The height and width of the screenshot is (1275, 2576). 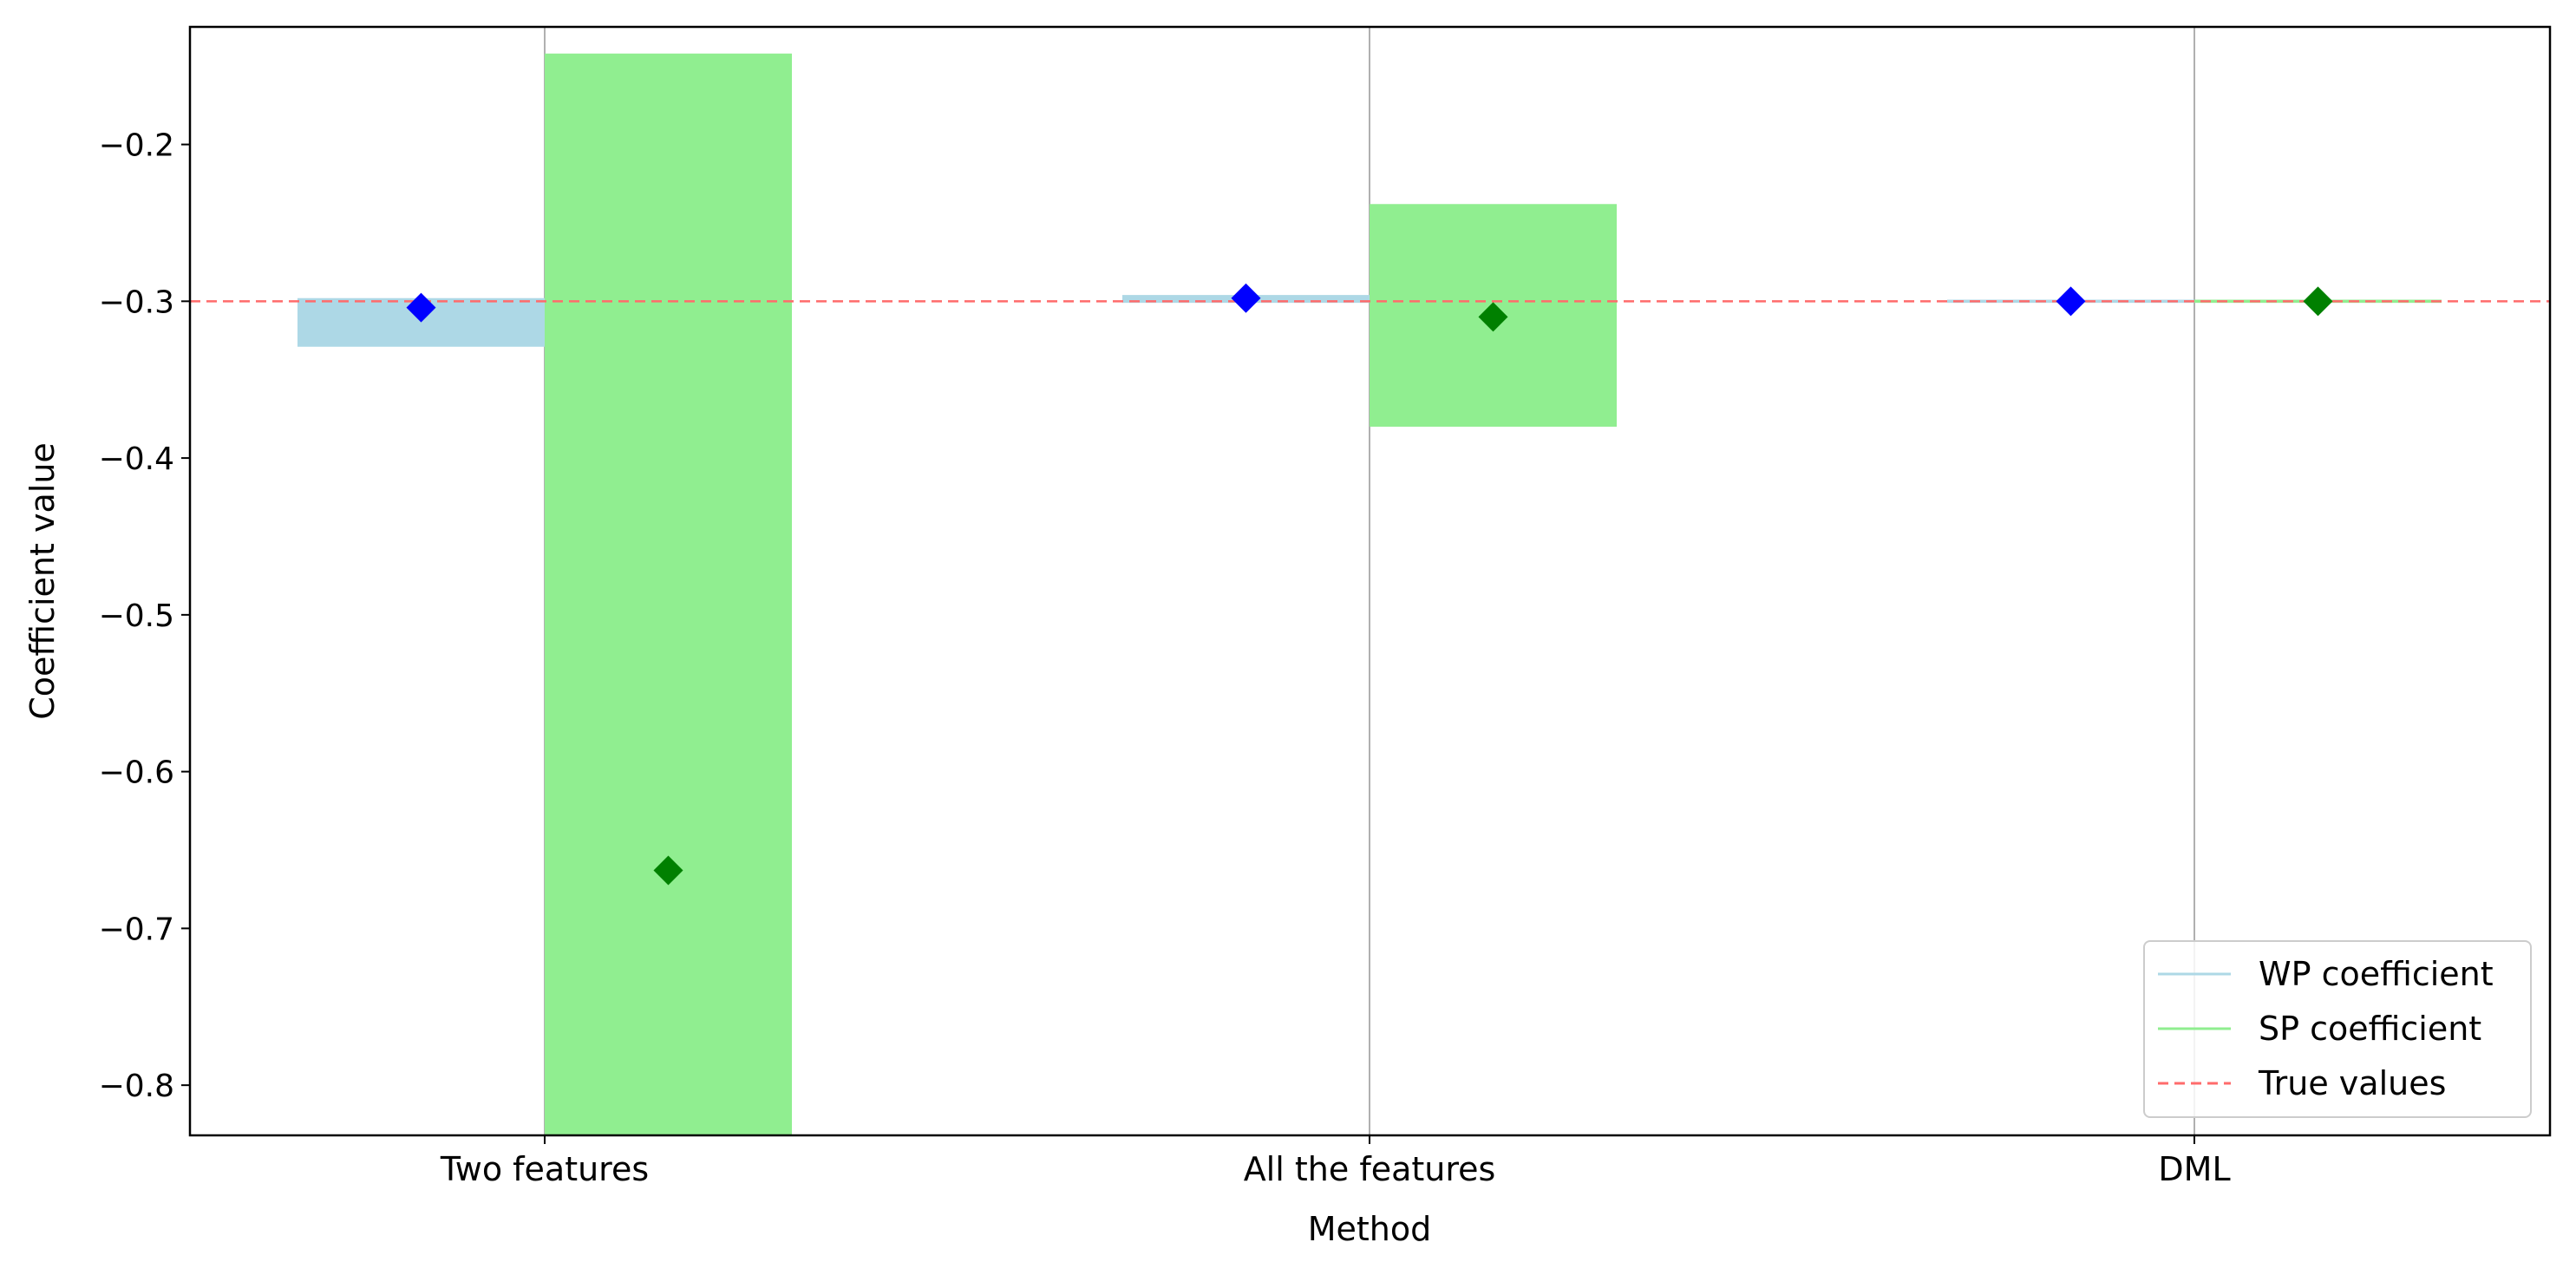 I want to click on x-tick-label: DML, so click(x=2194, y=1169).